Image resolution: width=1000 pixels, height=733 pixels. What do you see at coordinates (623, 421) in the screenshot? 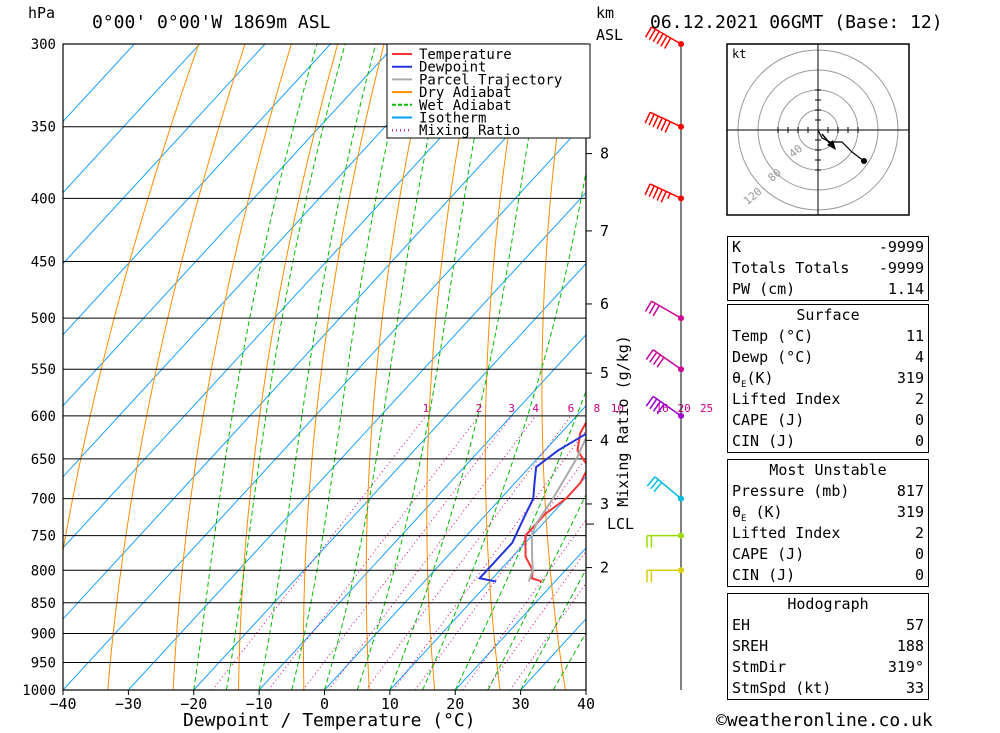
I see `mixing-ratio-axis-label: Mixing Ratio (g/kg)` at bounding box center [623, 421].